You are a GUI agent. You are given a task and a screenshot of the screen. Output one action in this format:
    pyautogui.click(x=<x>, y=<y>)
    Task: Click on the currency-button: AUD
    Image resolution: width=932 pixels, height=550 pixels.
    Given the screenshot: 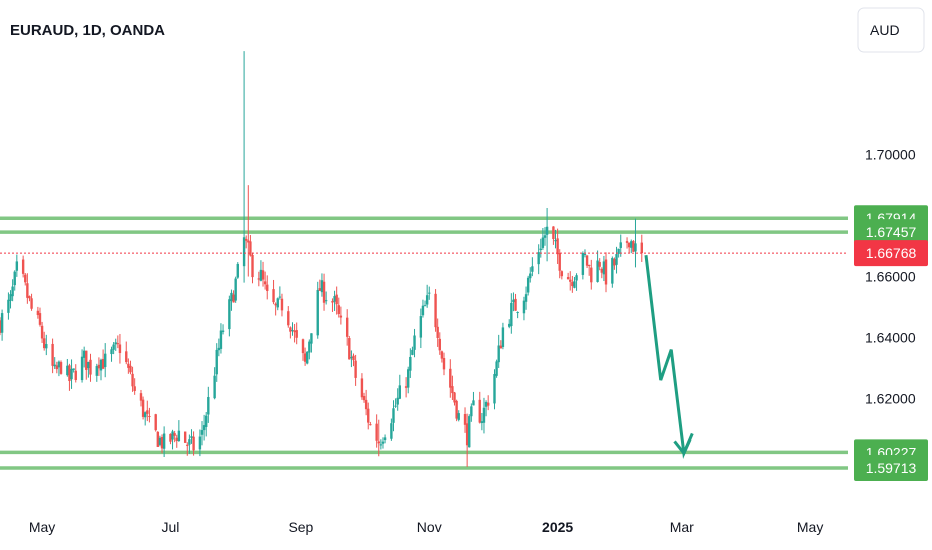 What is the action you would take?
    pyautogui.click(x=891, y=30)
    